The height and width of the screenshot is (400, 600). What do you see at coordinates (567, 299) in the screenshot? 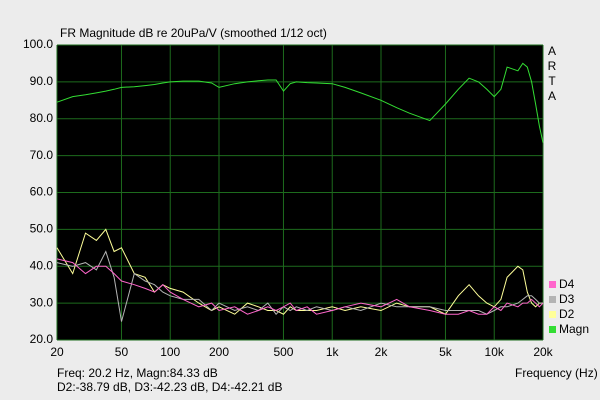
I see `legend-label: D3` at bounding box center [567, 299].